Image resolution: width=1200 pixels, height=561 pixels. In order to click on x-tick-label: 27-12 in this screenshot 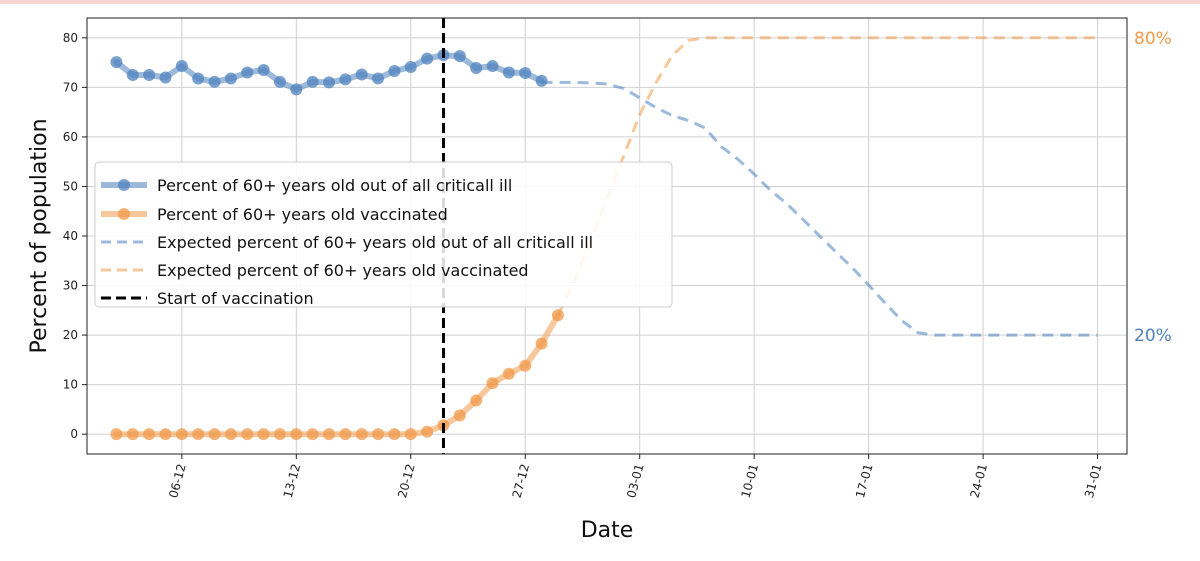, I will do `click(521, 480)`.